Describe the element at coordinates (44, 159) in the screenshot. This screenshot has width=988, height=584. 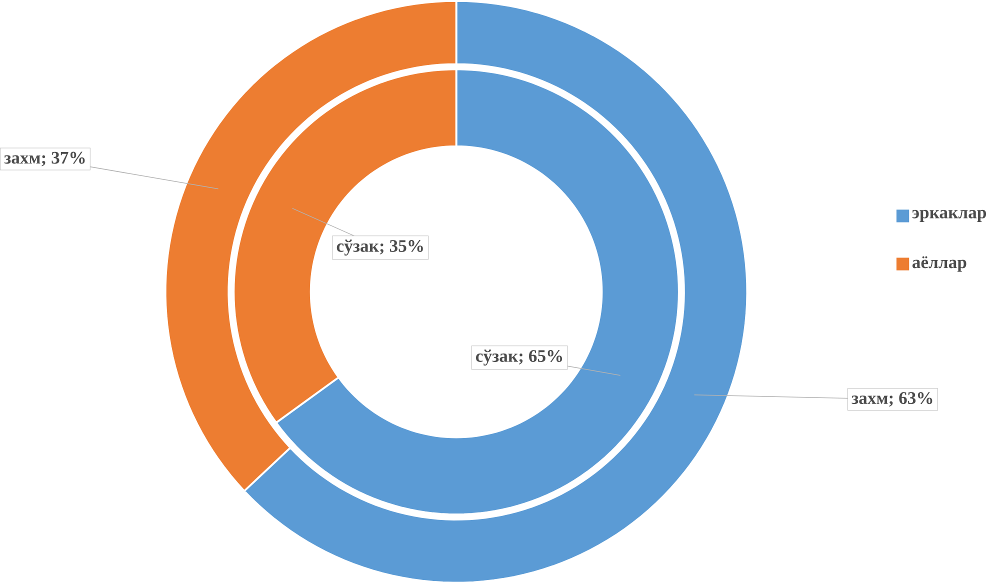
I see `data-label: захм; 37%` at that location.